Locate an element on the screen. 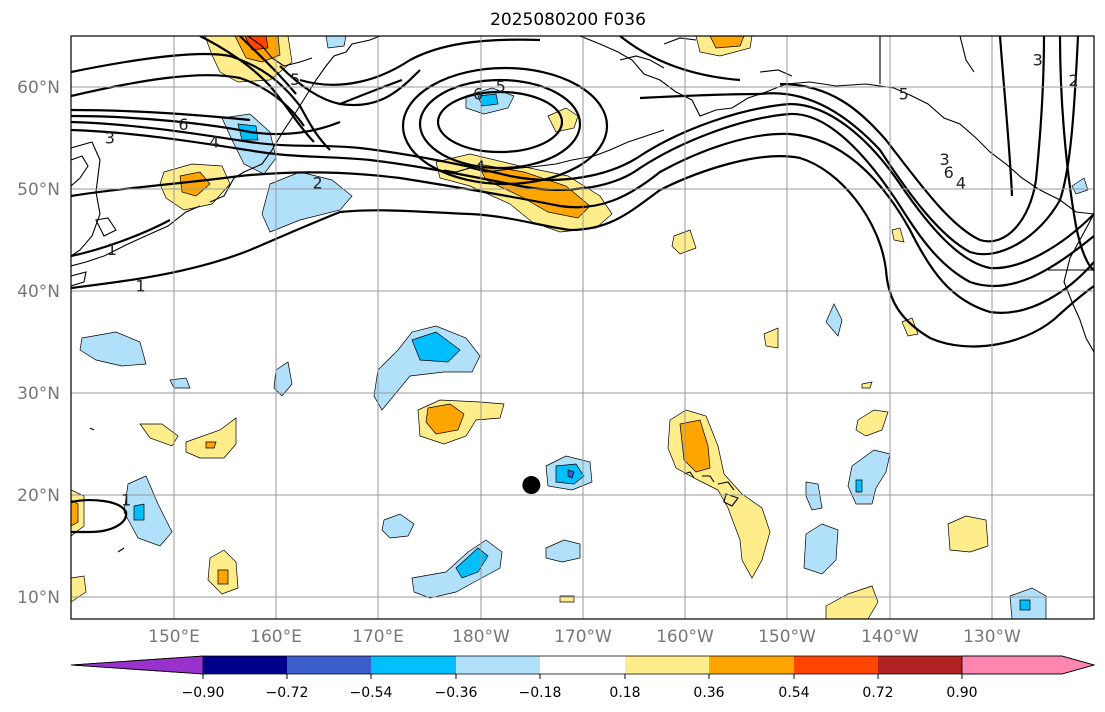  colorbar-tick-label: 0.54 is located at coordinates (793, 693).